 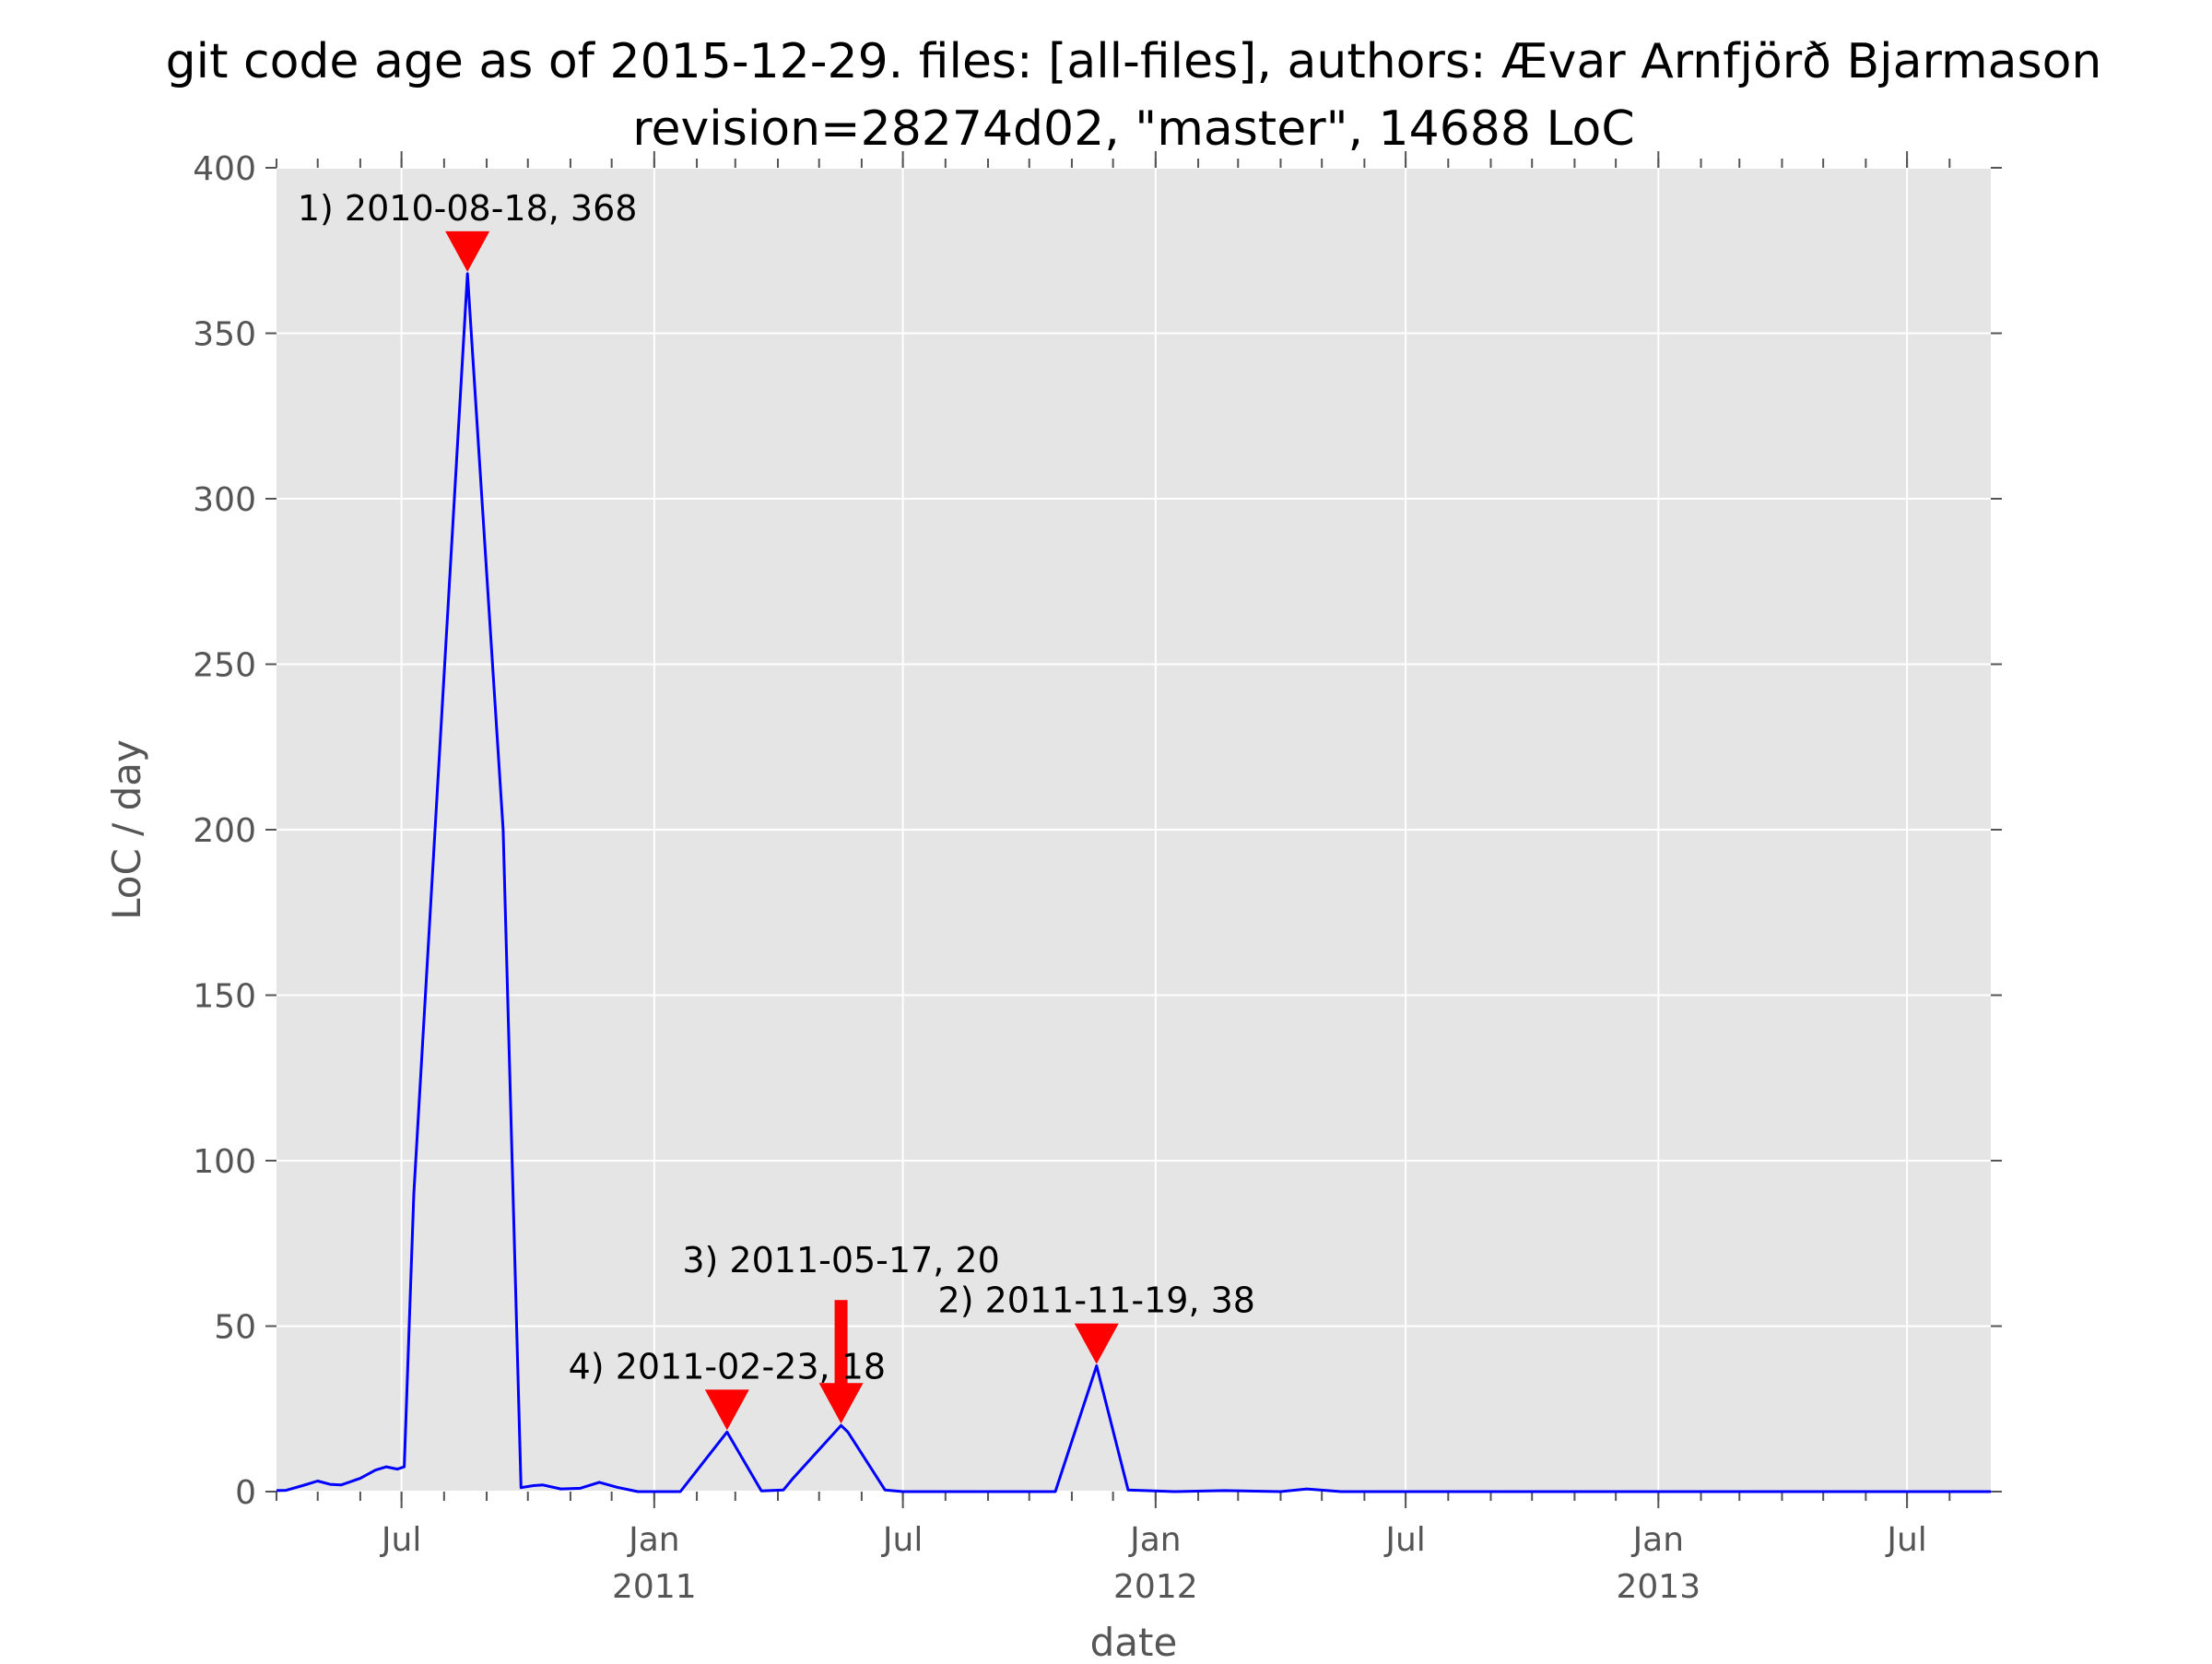 I want to click on y-tick-label: 300, so click(x=224, y=500).